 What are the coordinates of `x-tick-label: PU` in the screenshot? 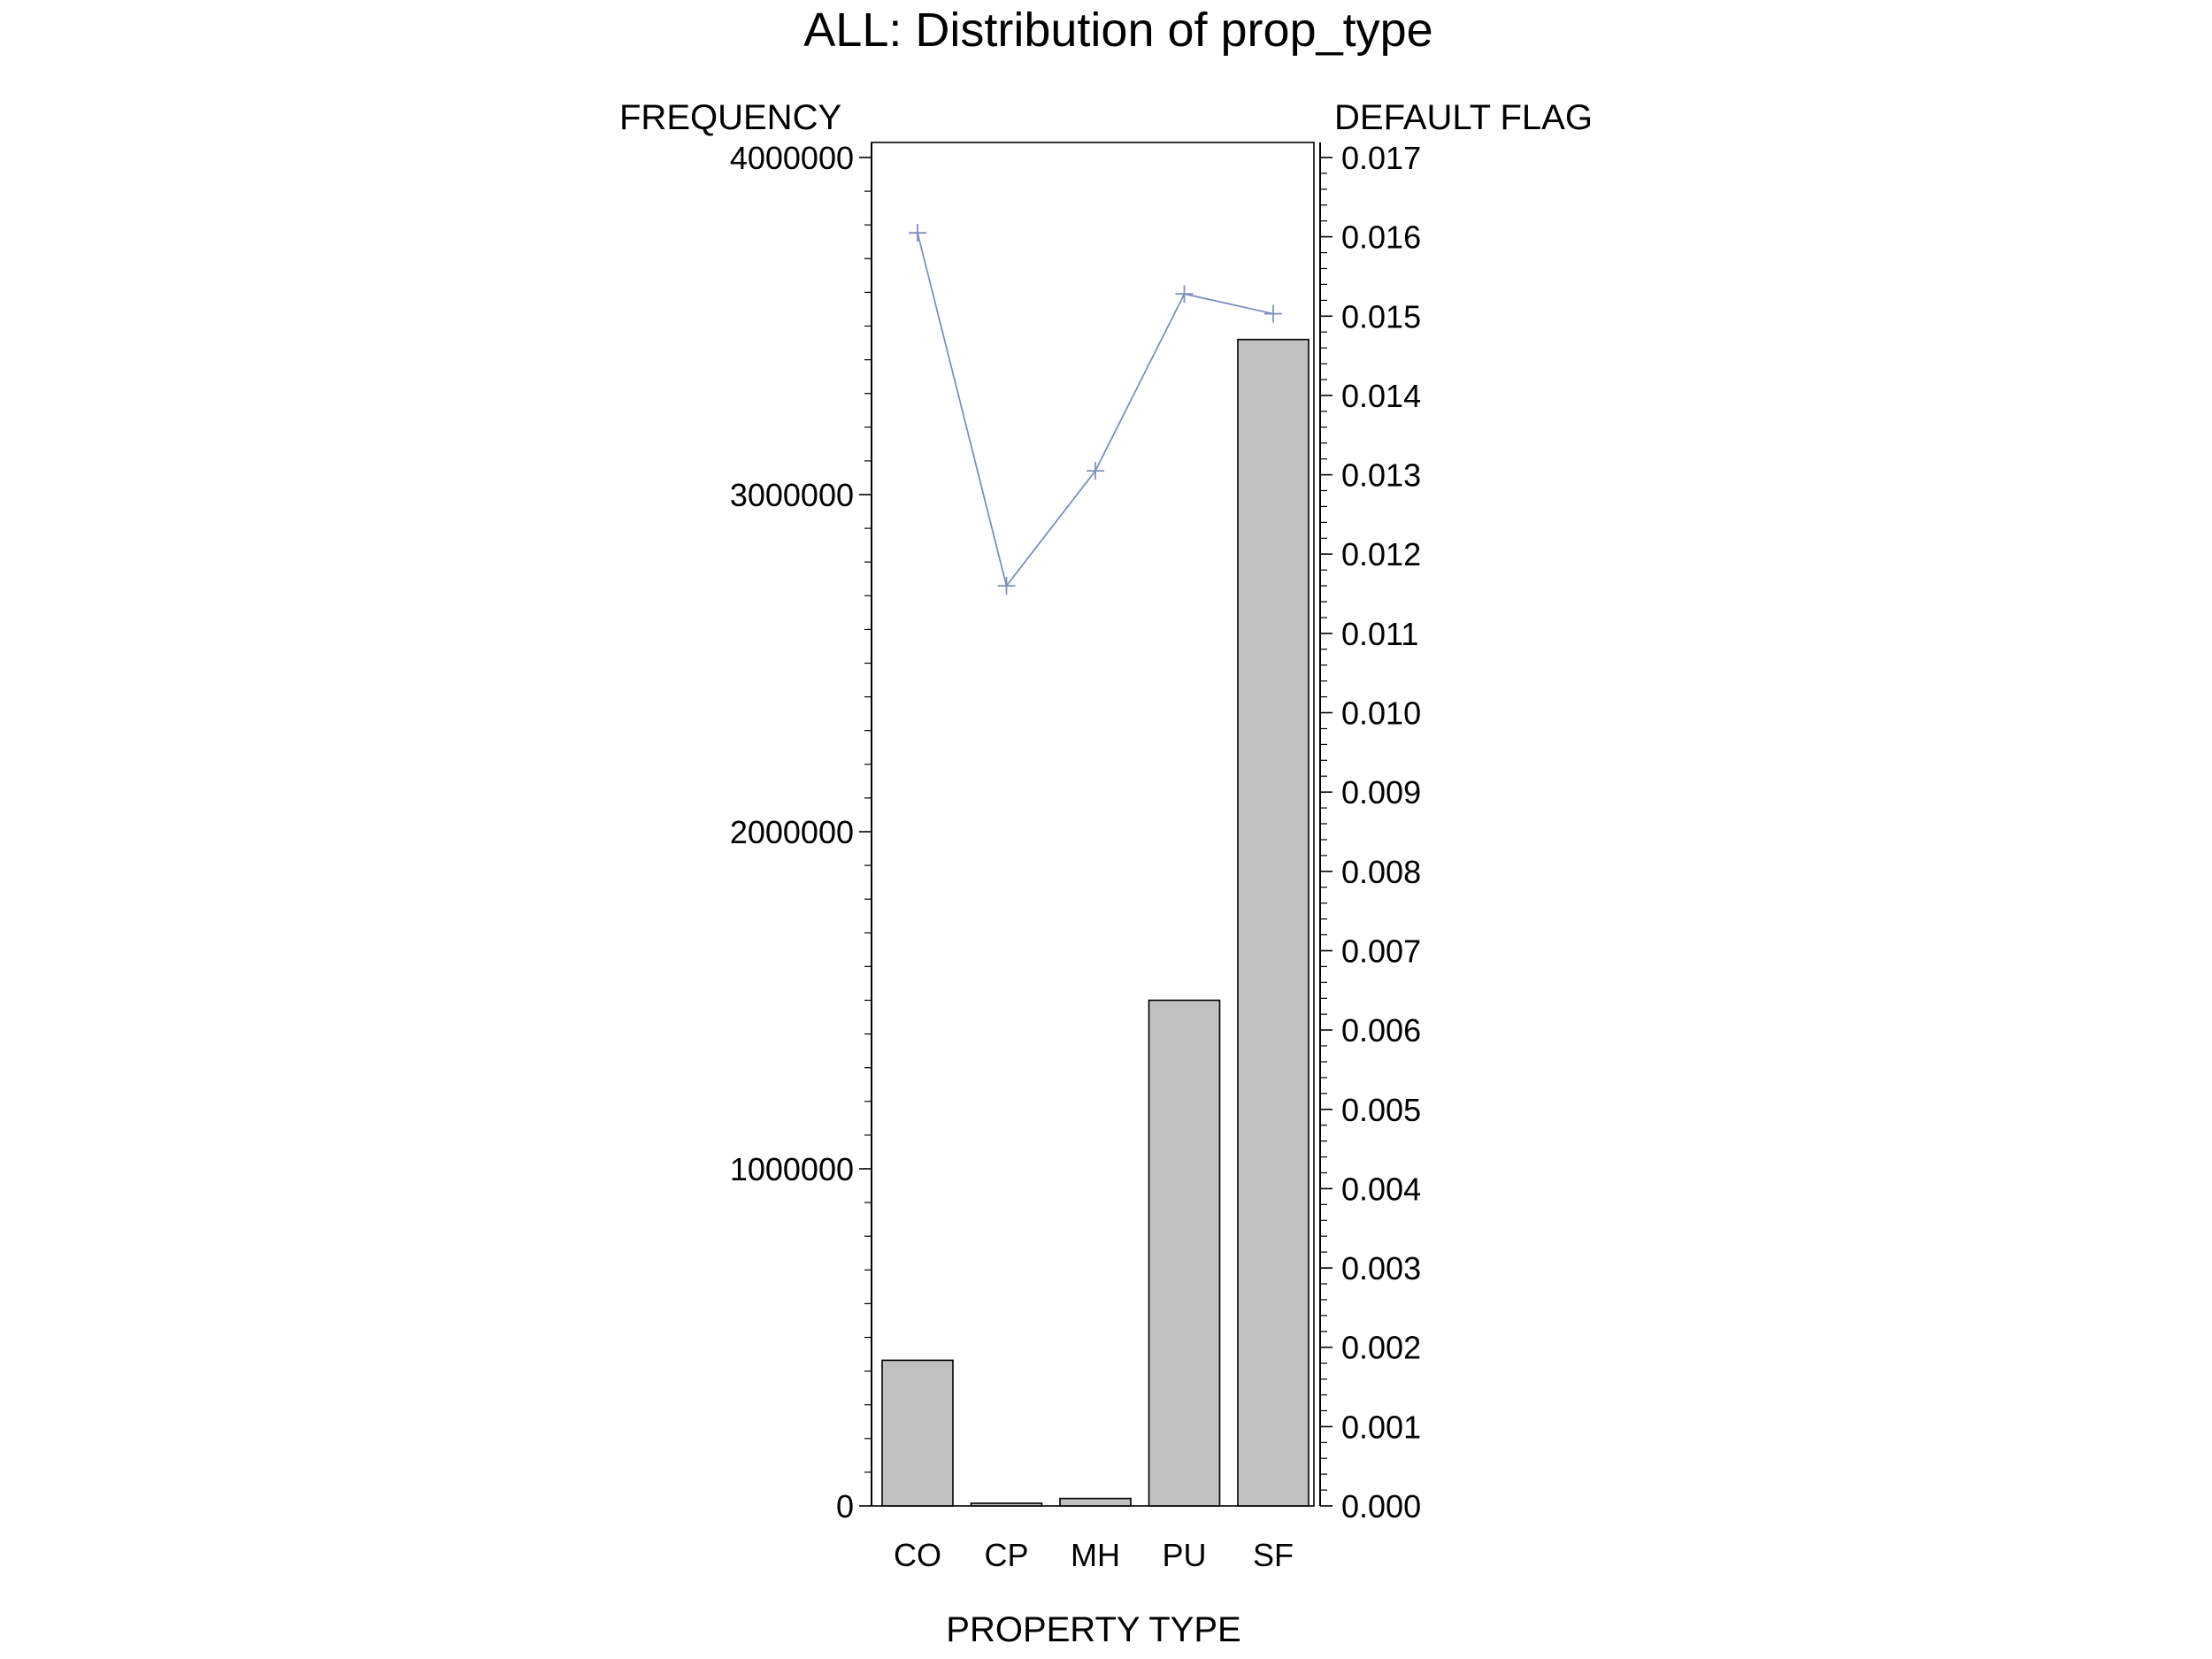 It's located at (1184, 1555).